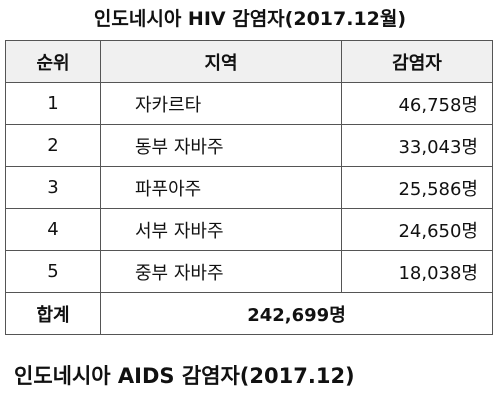 The height and width of the screenshot is (400, 500). What do you see at coordinates (250, 19) in the screenshot?
I see `title: 인도네시아 HIV 감염자(2017.12월)` at bounding box center [250, 19].